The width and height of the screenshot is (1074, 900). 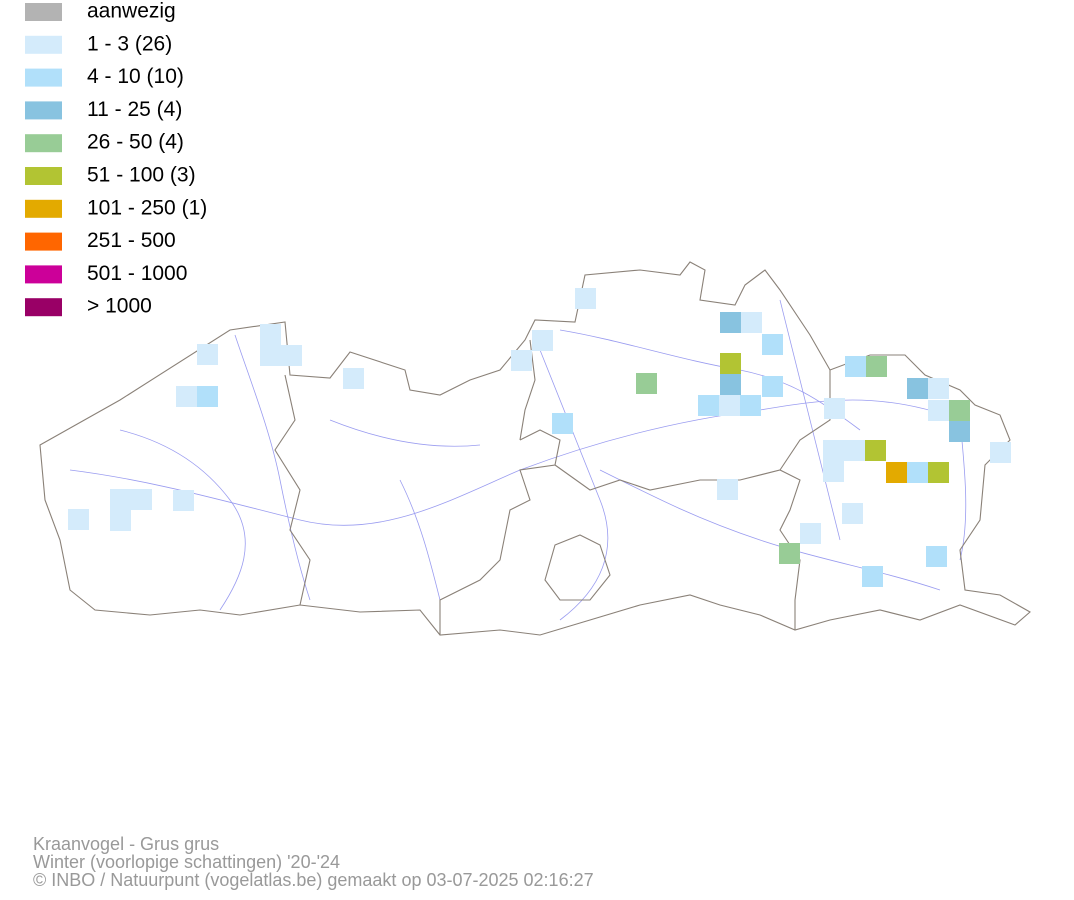 What do you see at coordinates (129, 43) in the screenshot?
I see `legend-label: 1 - 3 (26)` at bounding box center [129, 43].